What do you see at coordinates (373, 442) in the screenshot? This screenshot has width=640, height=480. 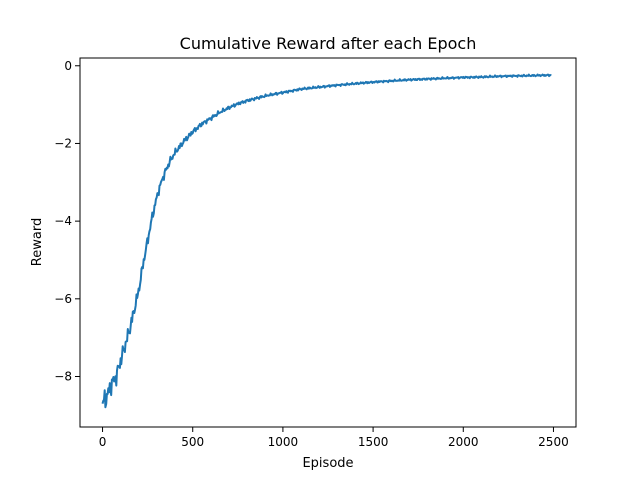 I see `x-tick-label: 1500` at bounding box center [373, 442].